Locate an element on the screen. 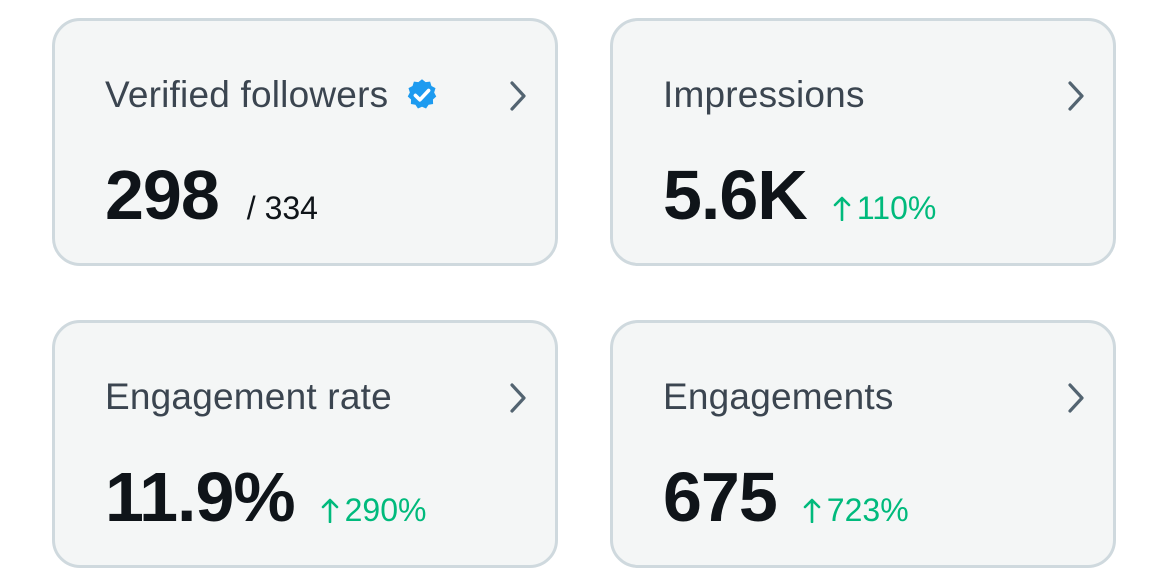 The height and width of the screenshot is (585, 1170). card-header: Engagements is located at coordinates (778, 397).